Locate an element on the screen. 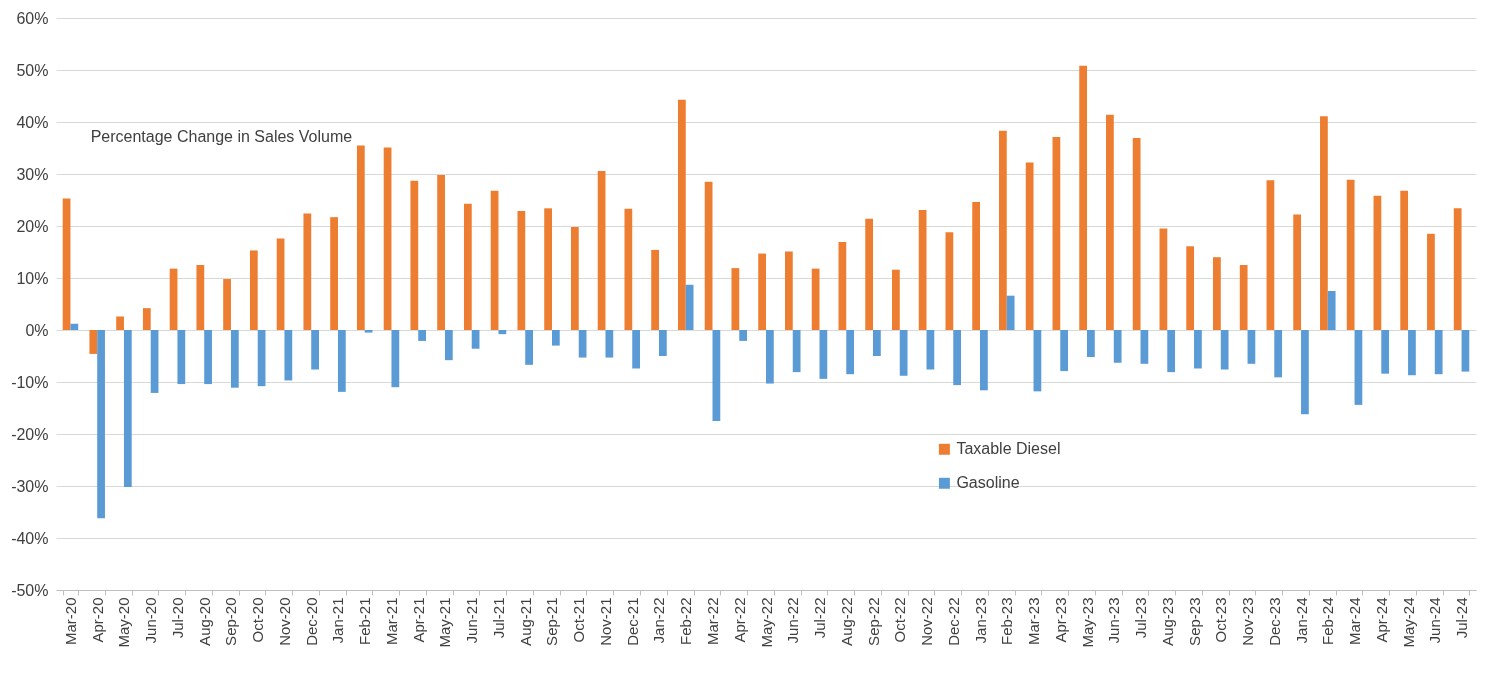  x-tick-label: Feb-23 is located at coordinates (1007, 621).